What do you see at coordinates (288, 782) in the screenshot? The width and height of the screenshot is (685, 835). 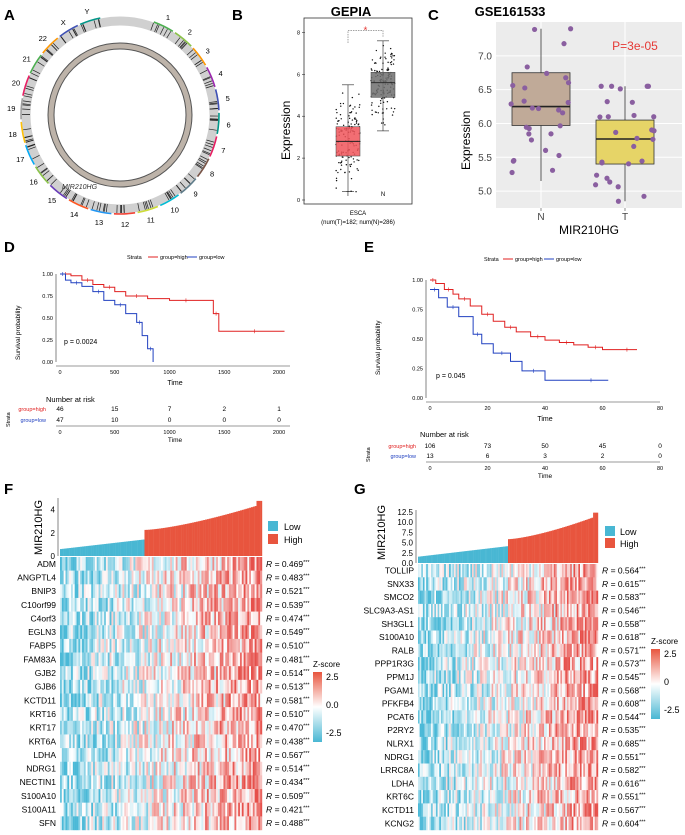 I see `correlation-value: R = 0.434***` at bounding box center [288, 782].